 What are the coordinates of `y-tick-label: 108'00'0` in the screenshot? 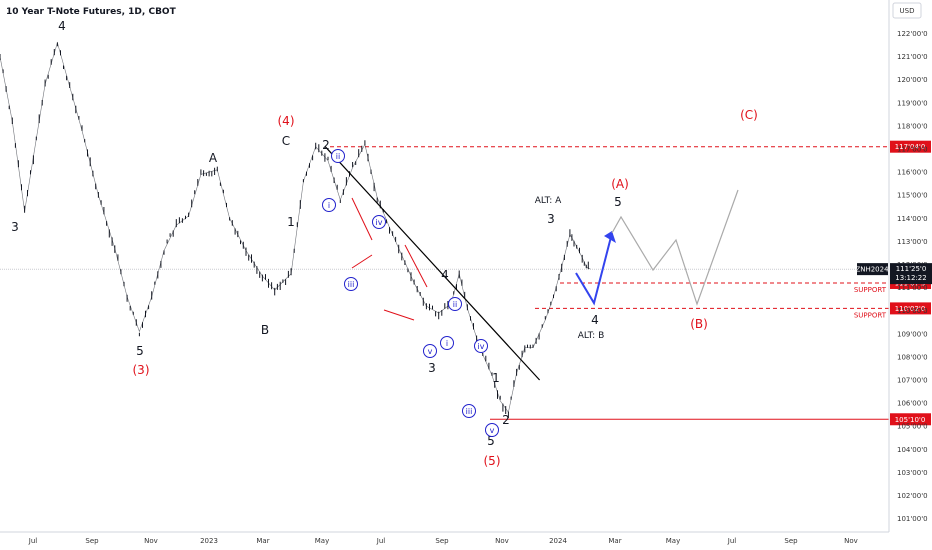 It's located at (912, 357).